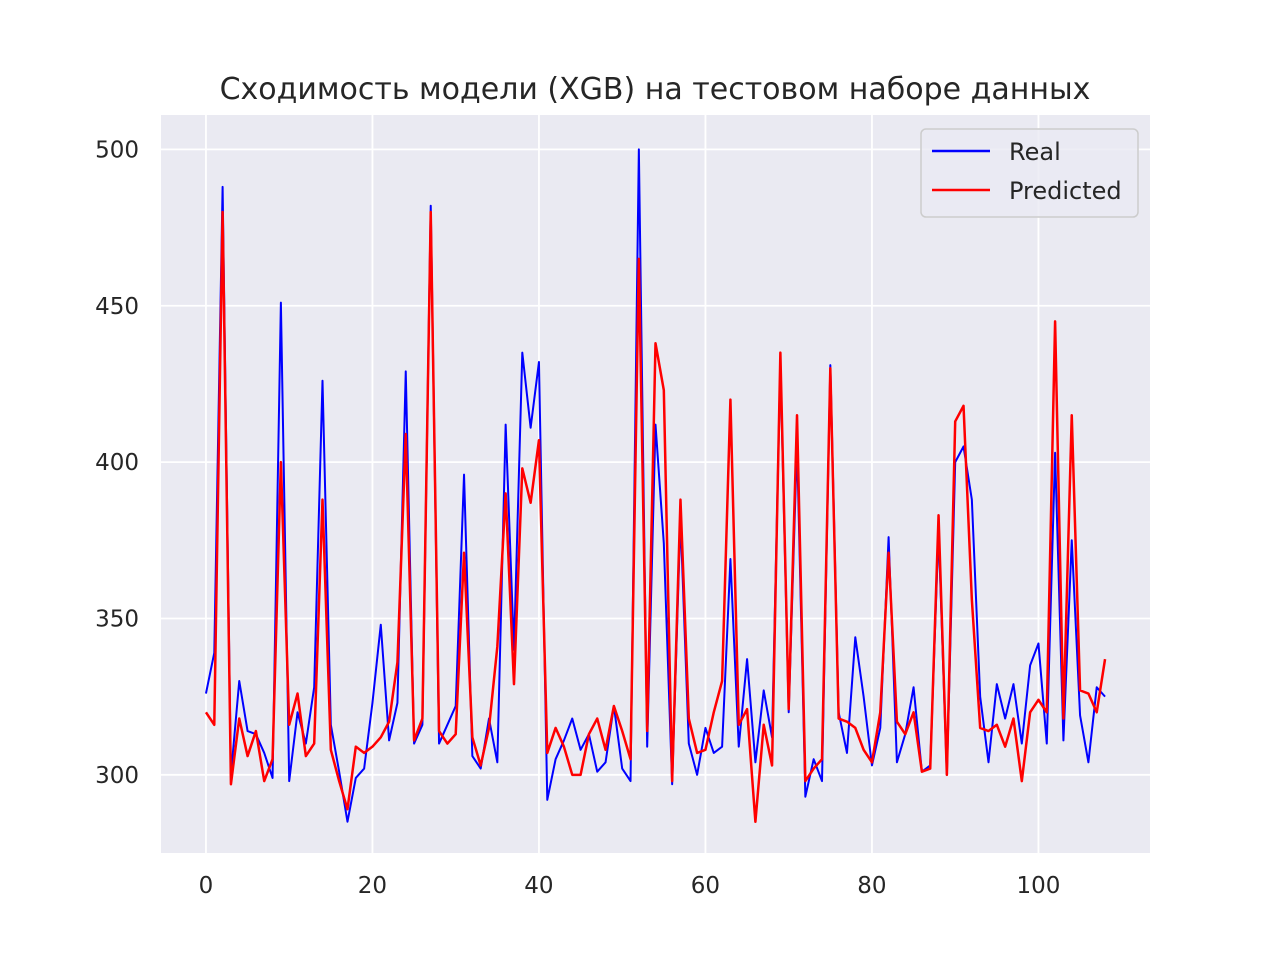 This screenshot has height=960, width=1280. Describe the element at coordinates (372, 886) in the screenshot. I see `x-tick-label: 20` at that location.